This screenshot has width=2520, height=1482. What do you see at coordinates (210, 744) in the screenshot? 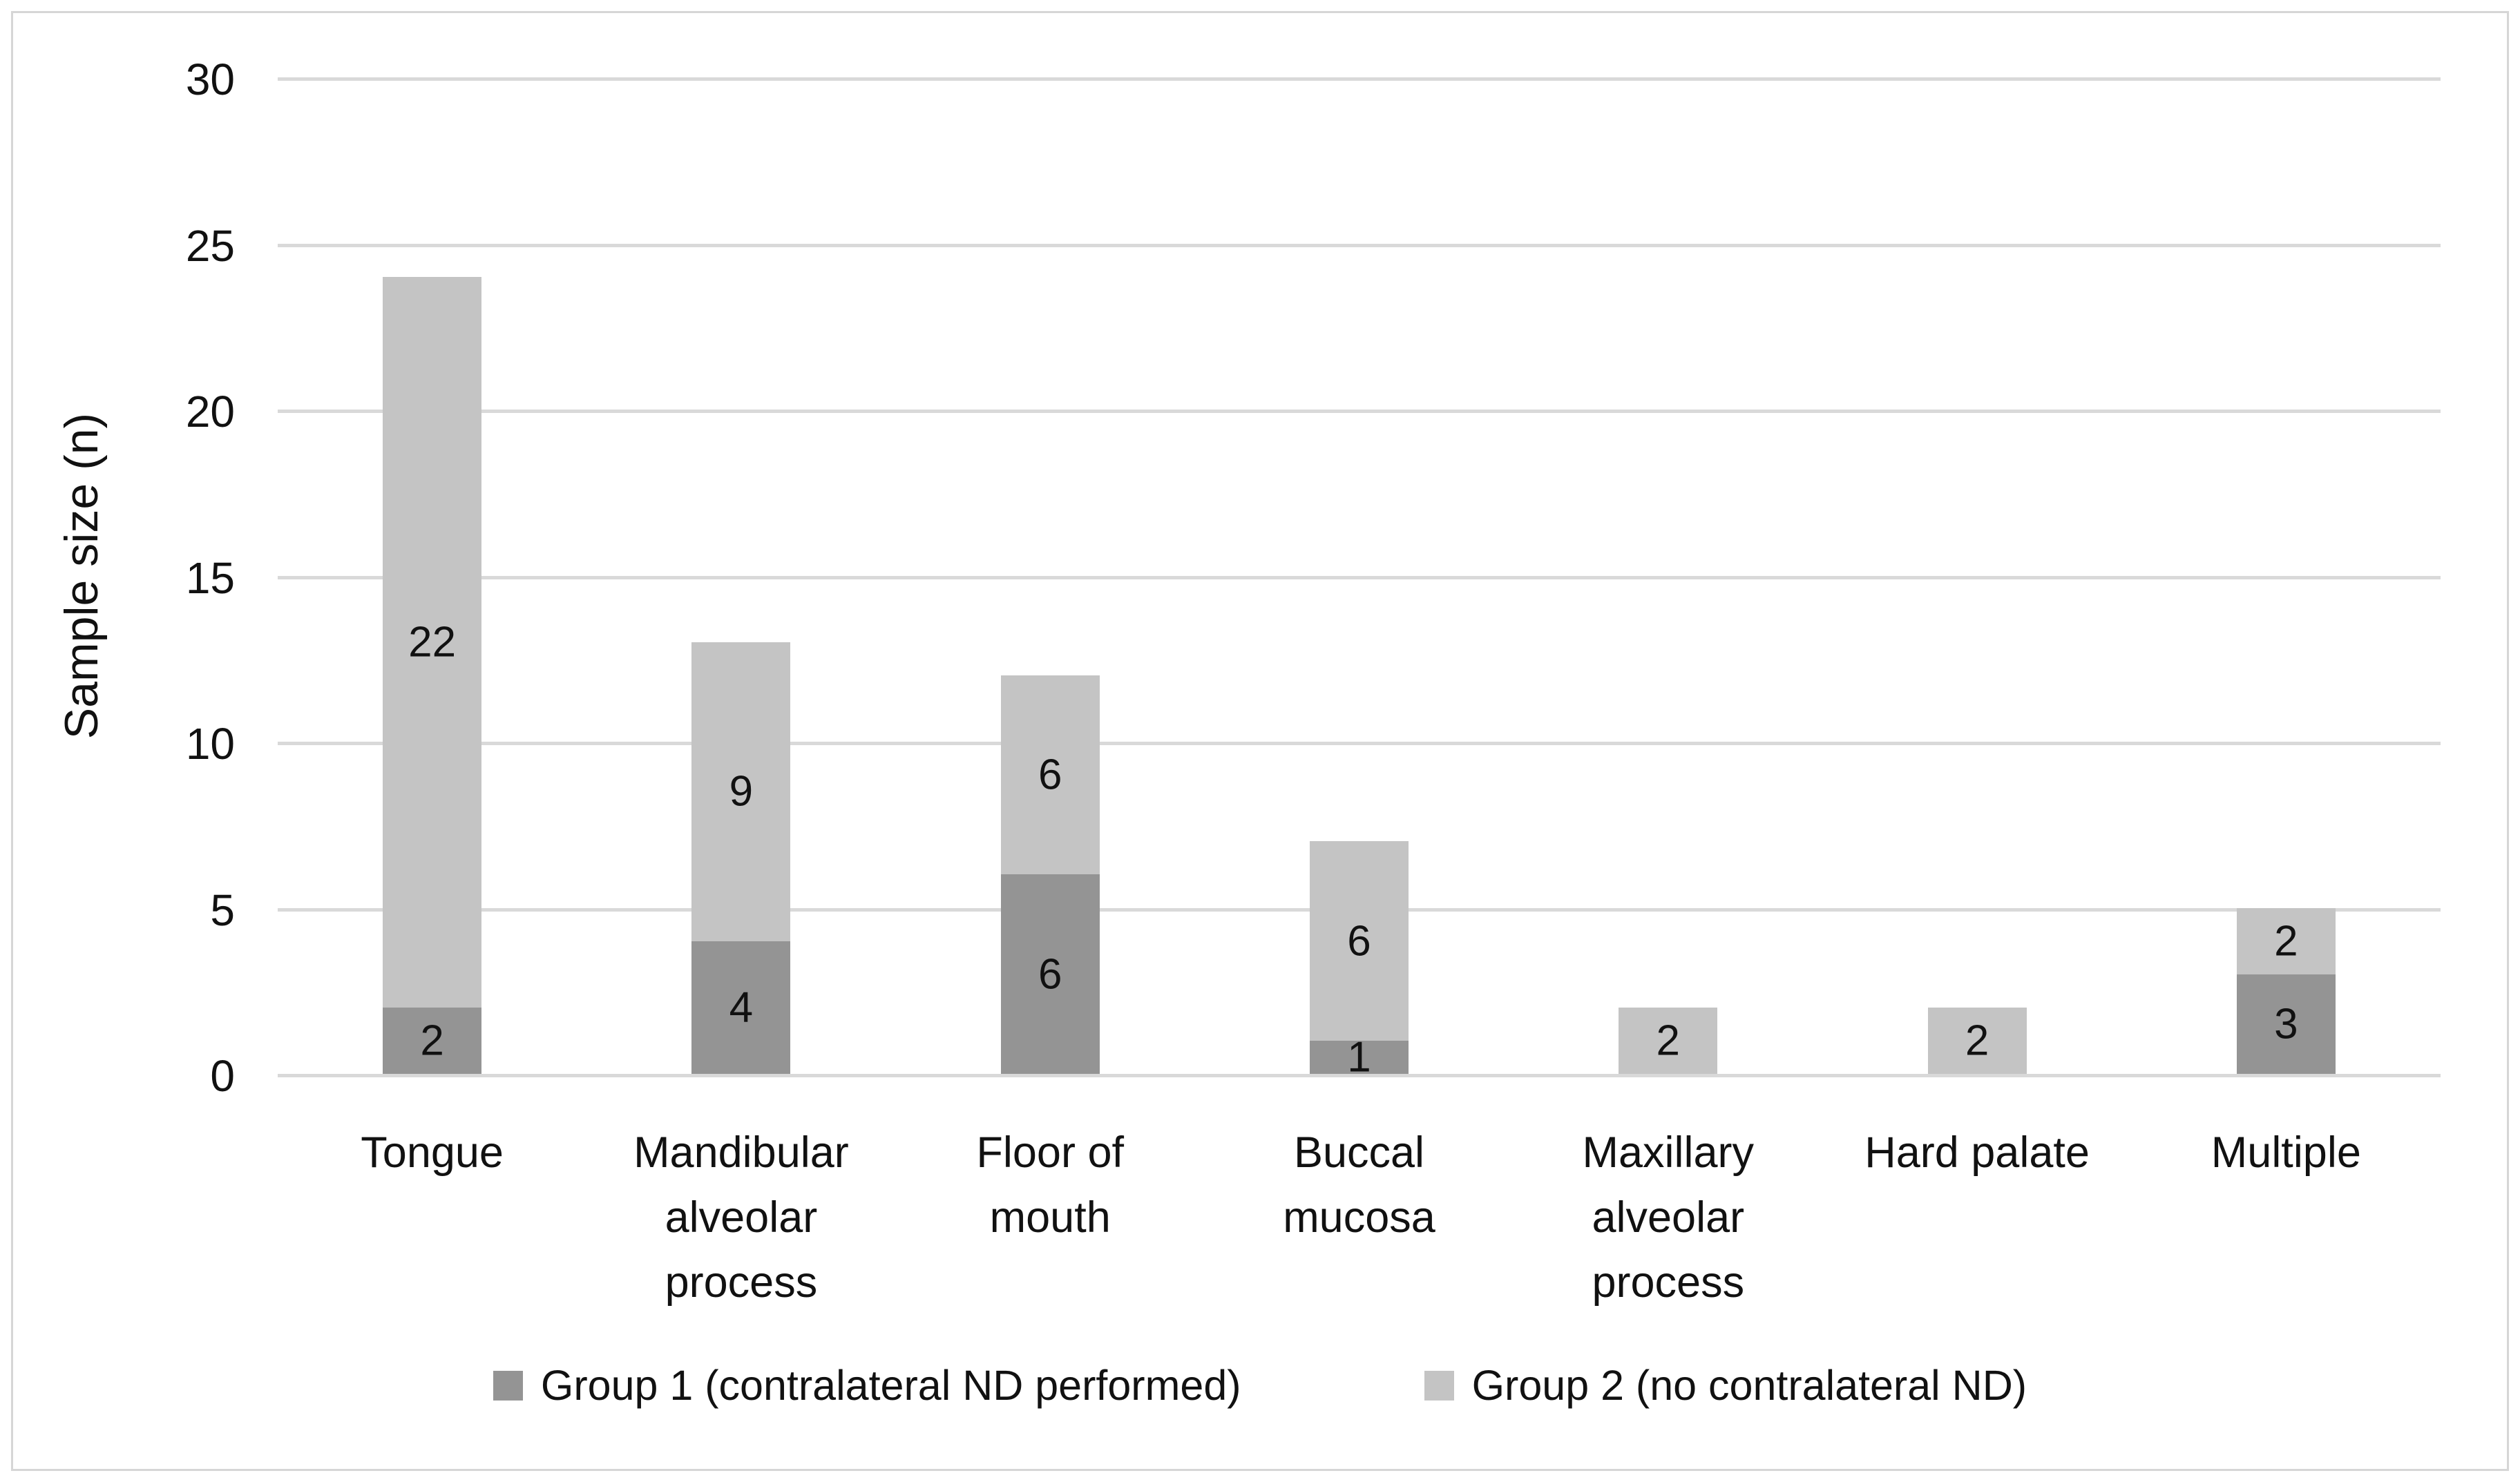
I see `y-axis-tick-label: 10` at bounding box center [210, 744].